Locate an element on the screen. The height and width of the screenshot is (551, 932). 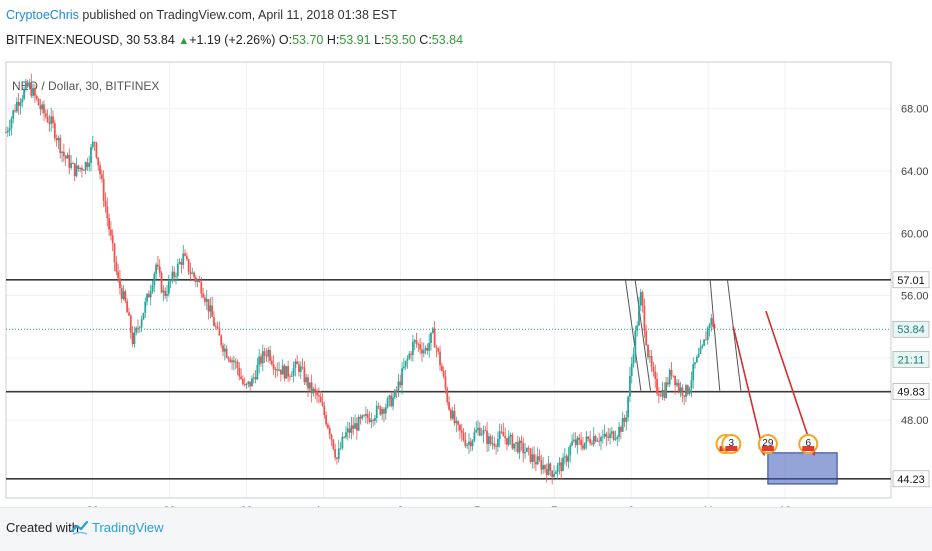
high-value: 53.91 is located at coordinates (355, 40).